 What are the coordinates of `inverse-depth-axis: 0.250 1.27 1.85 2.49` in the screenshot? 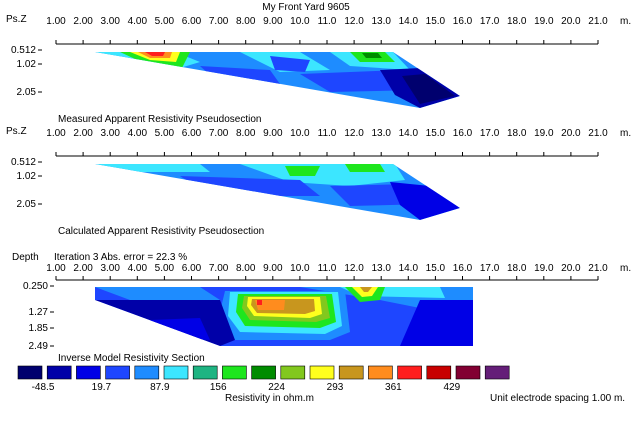 It's located at (38, 316).